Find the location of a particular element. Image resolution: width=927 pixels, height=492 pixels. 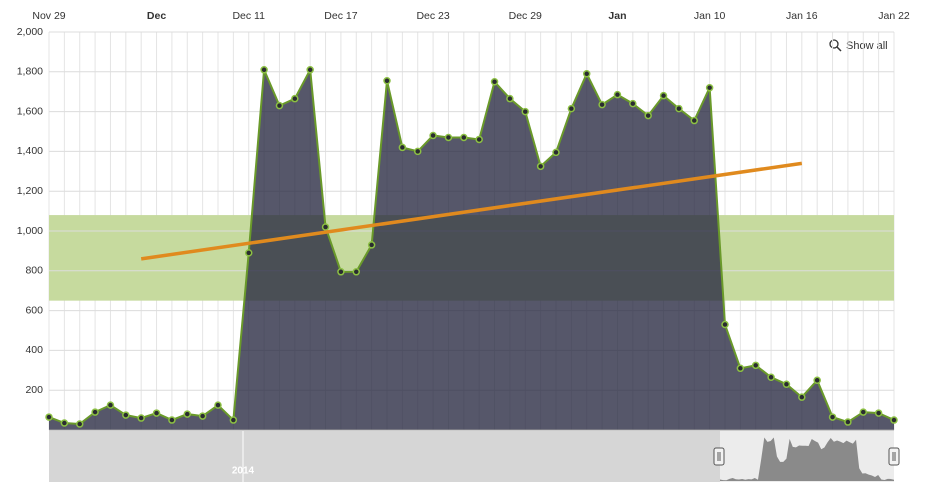

y-tick-label: 1,600 is located at coordinates (30, 111).